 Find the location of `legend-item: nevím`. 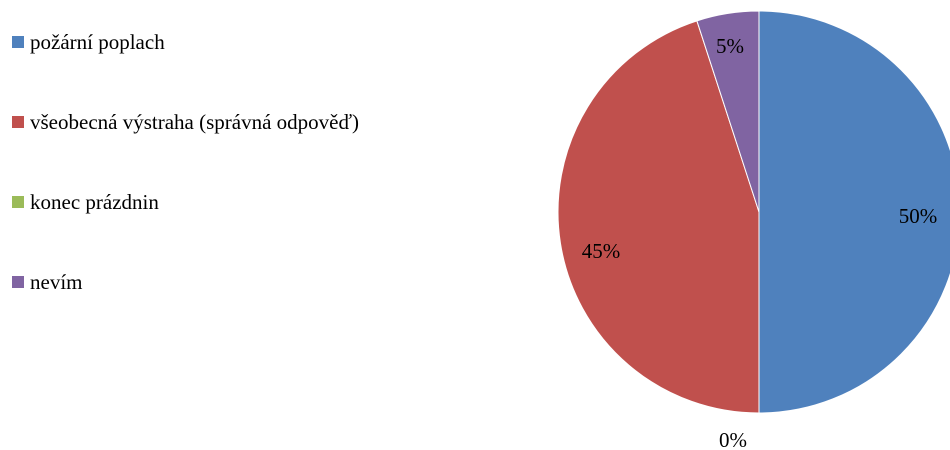

legend-item: nevím is located at coordinates (47, 282).